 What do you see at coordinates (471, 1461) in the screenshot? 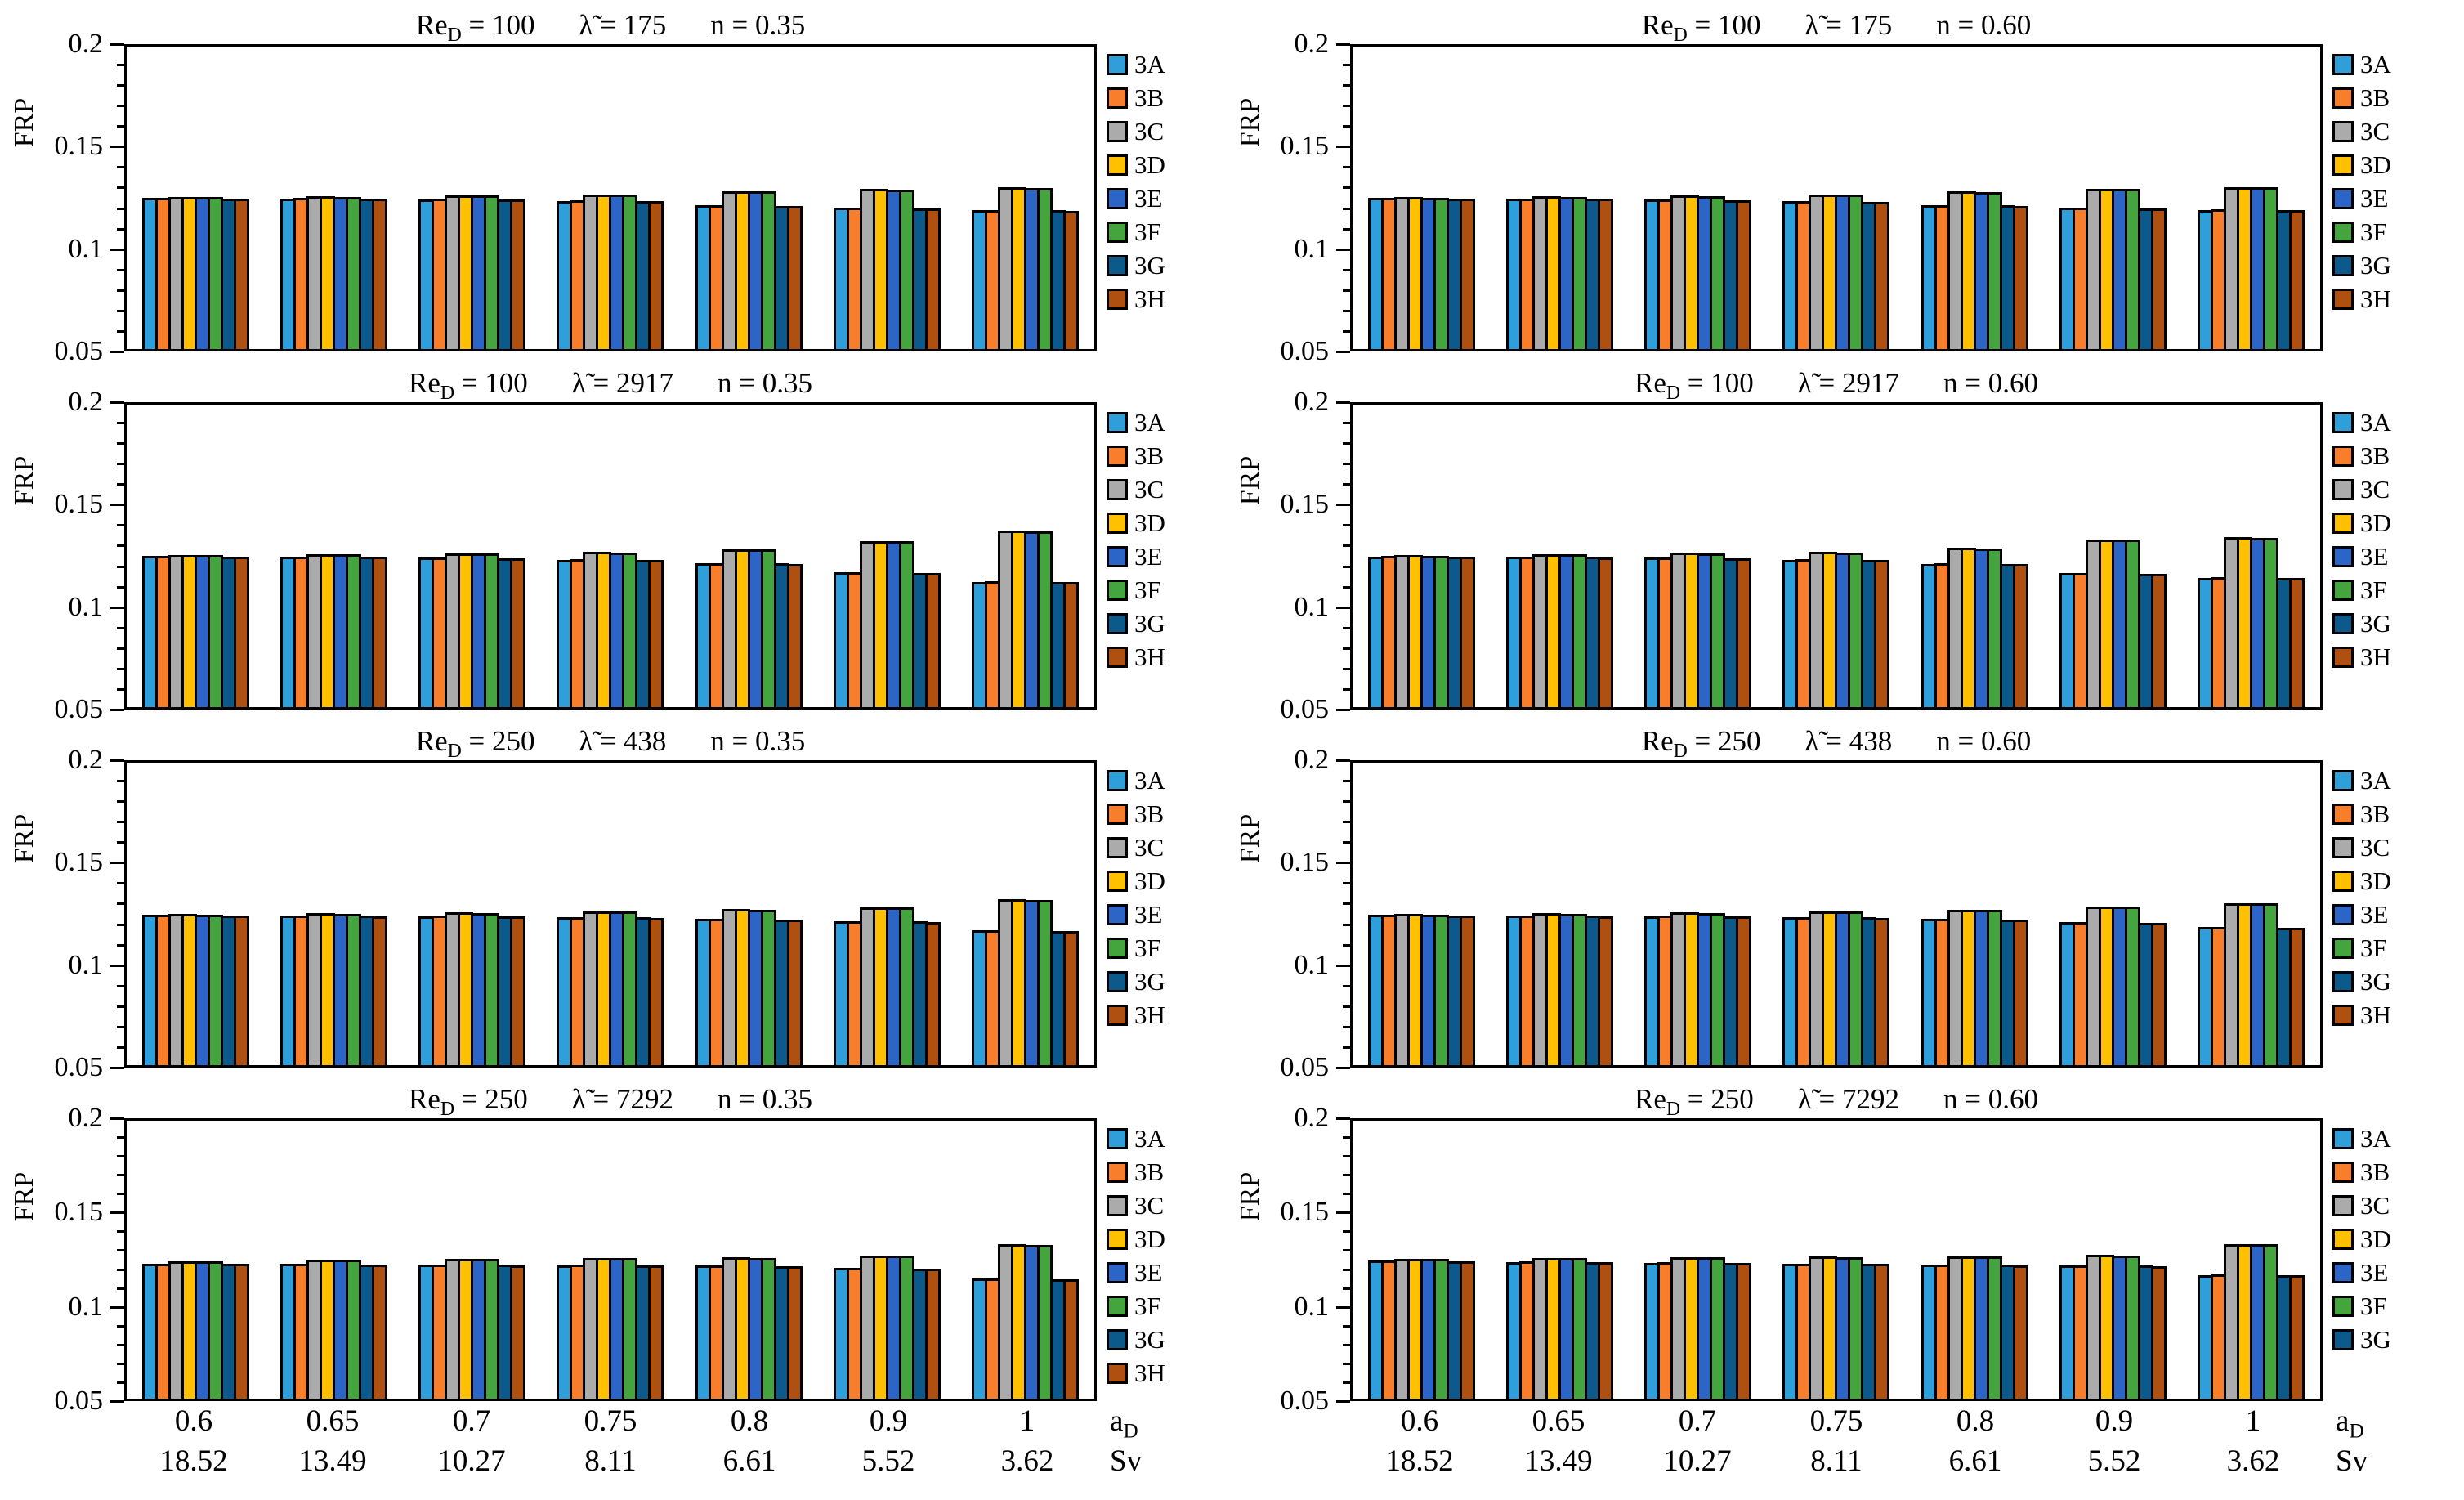
I see `x-tick-label-Sv: 10.27` at bounding box center [471, 1461].